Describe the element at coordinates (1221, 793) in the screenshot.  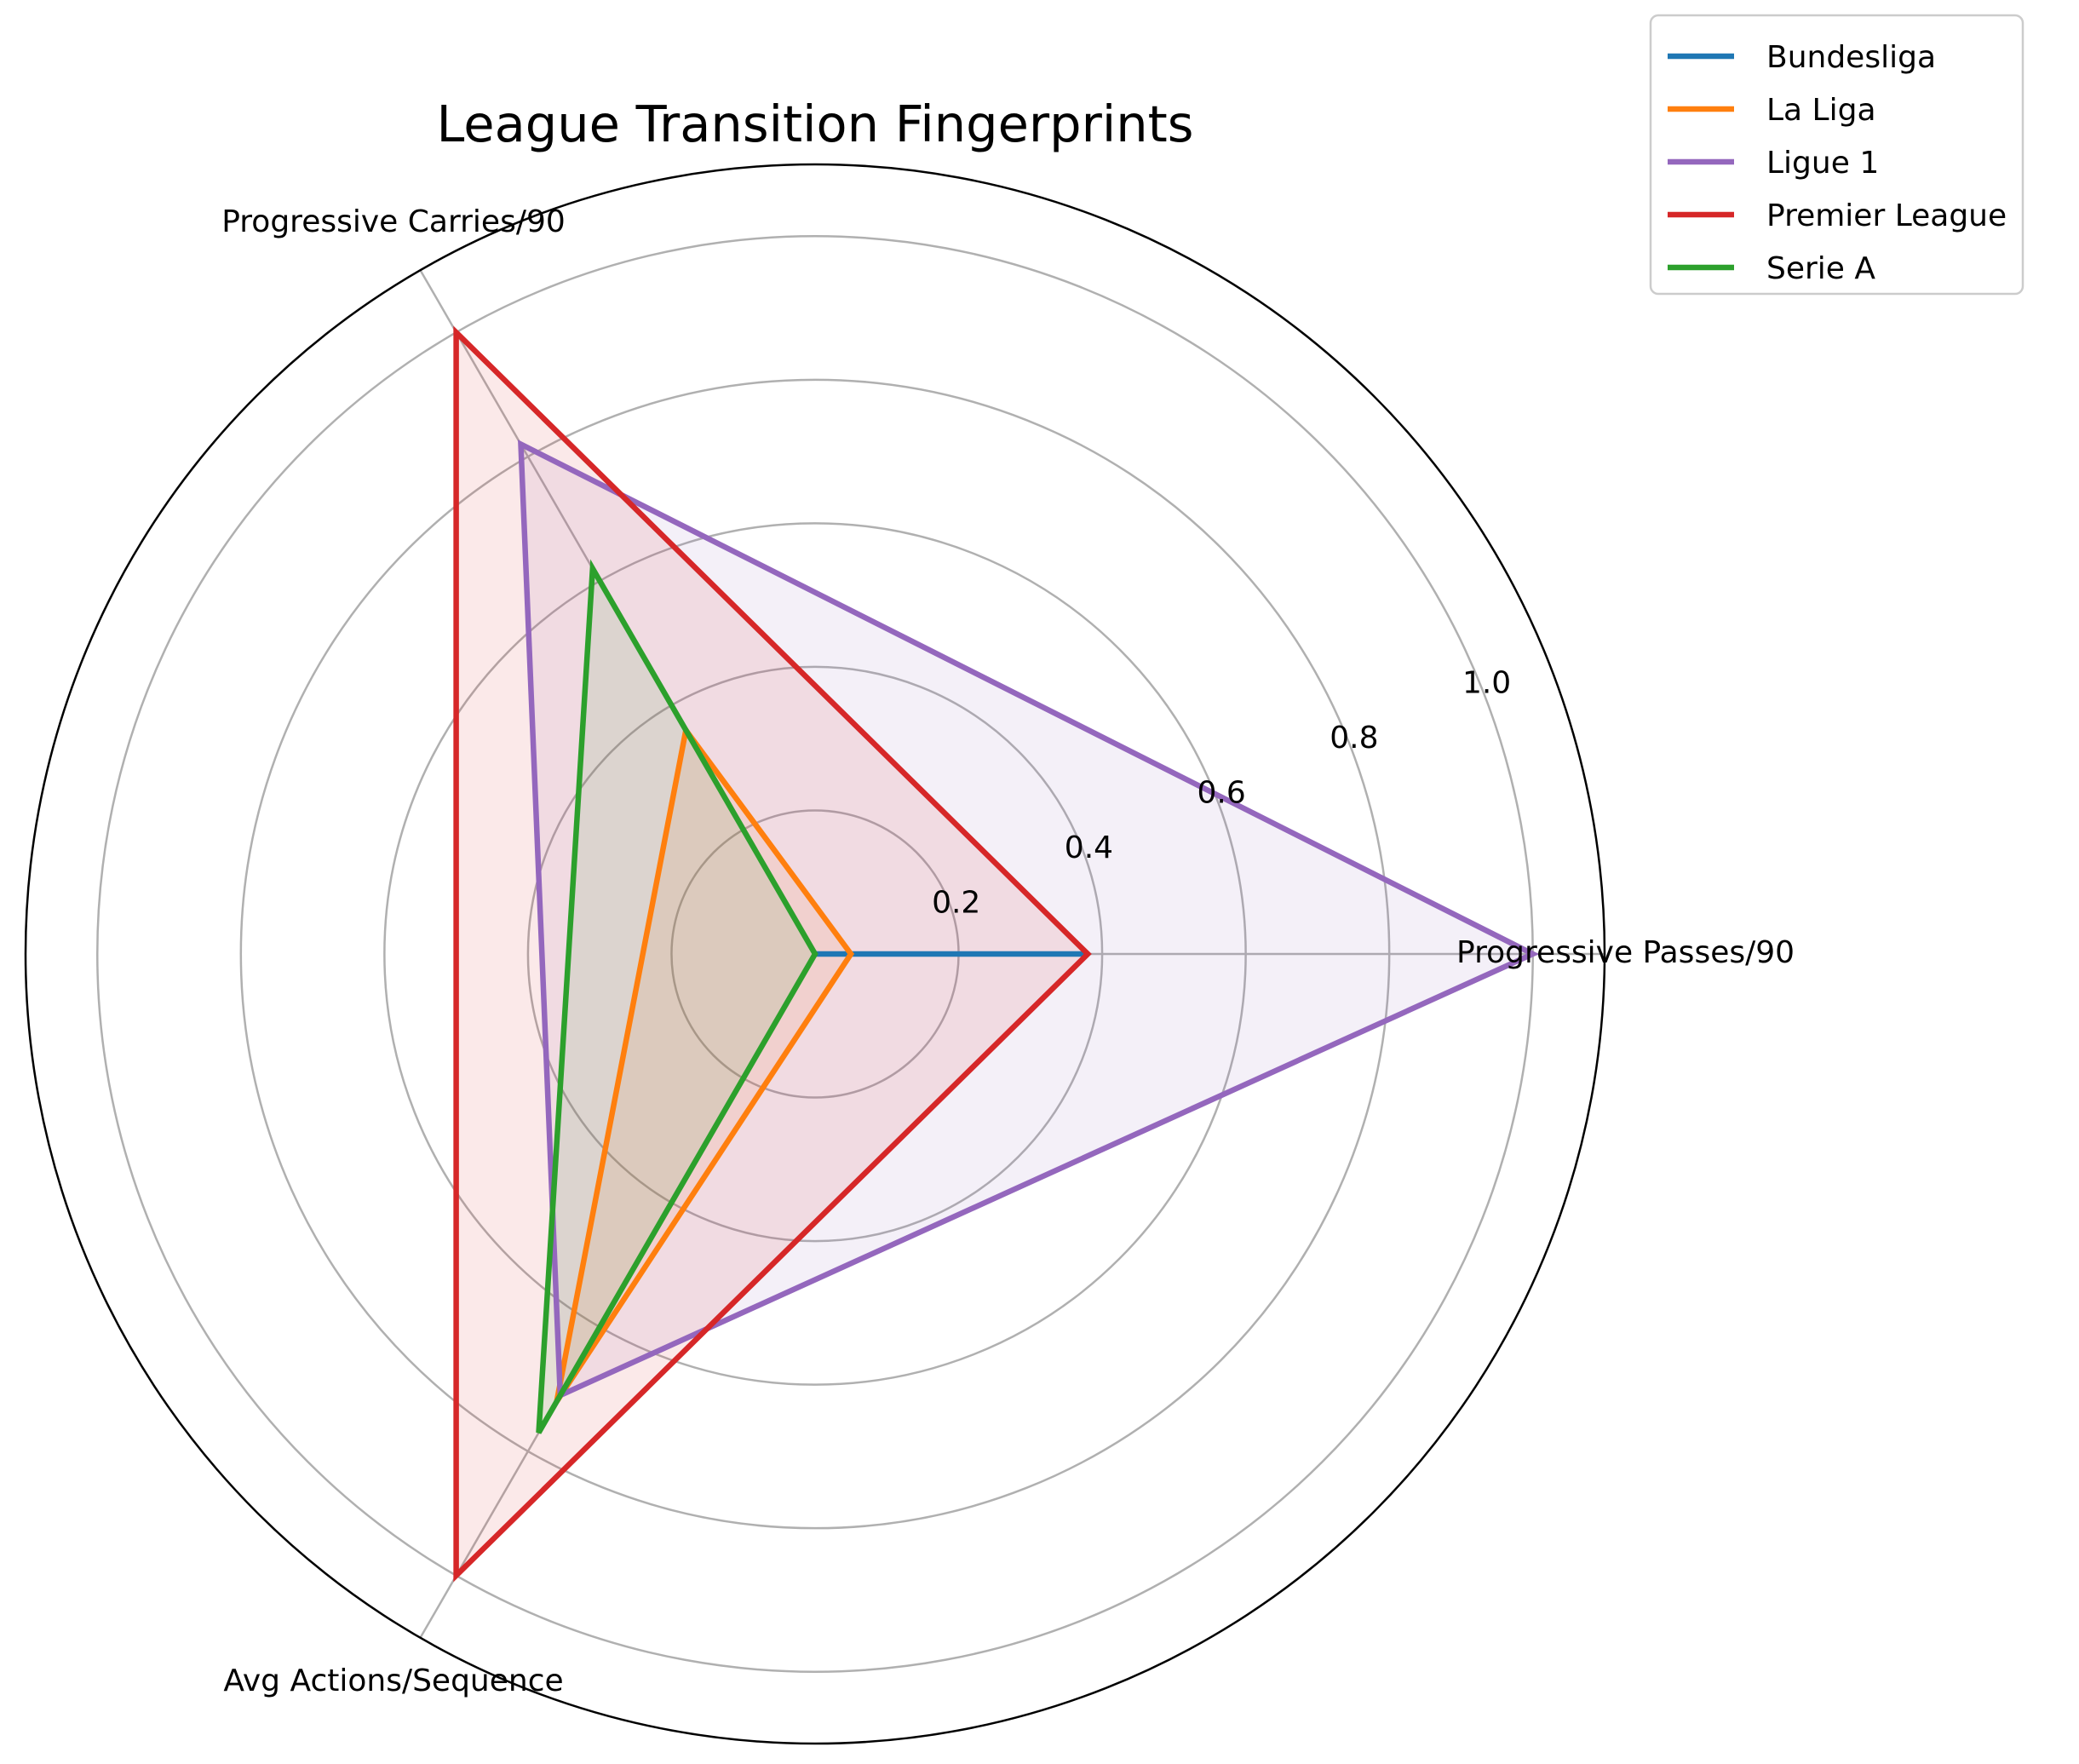
I see `radial-tick-label: 0.6` at that location.